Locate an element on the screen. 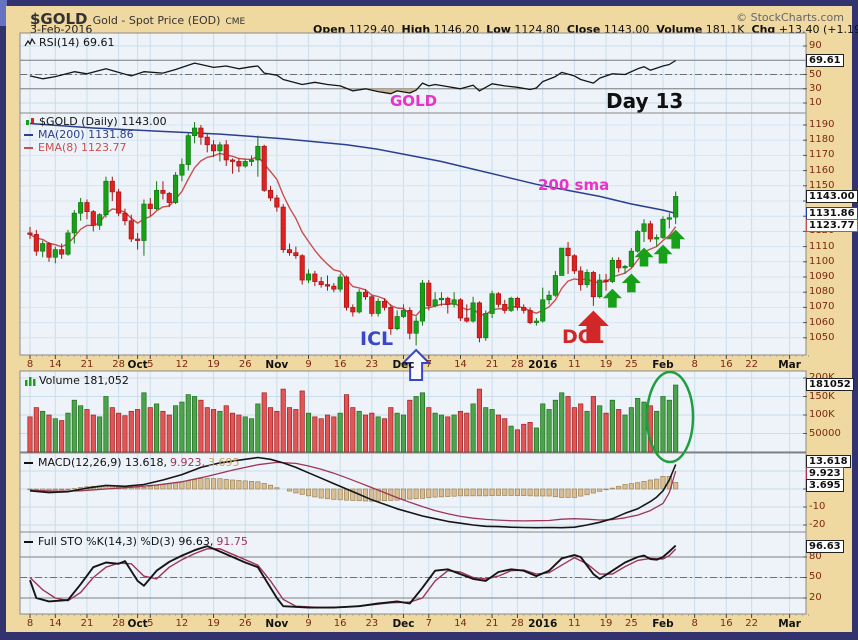 The height and width of the screenshot is (640, 858). rsi-value-box: 69.61 is located at coordinates (825, 60).